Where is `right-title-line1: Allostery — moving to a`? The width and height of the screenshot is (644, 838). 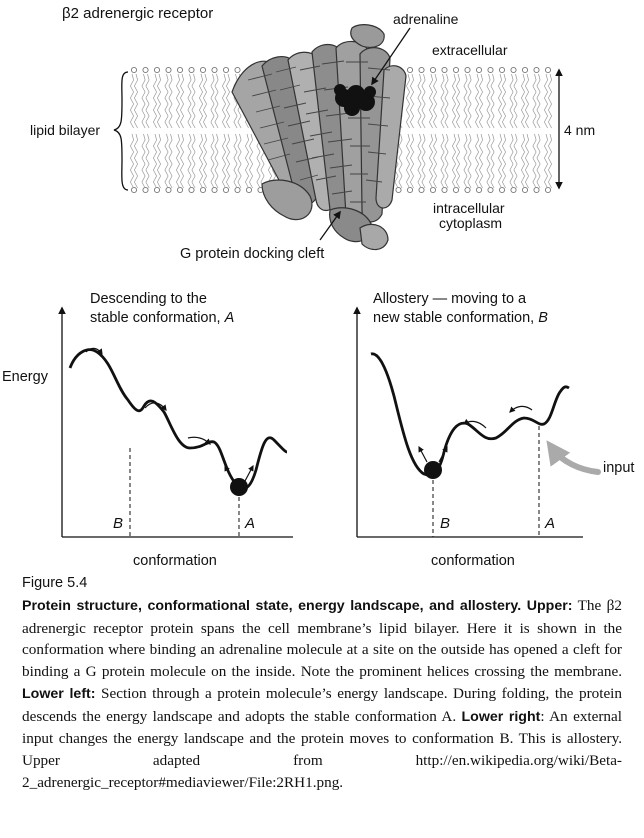
right-title-line1: Allostery — moving to a is located at coordinates (450, 299).